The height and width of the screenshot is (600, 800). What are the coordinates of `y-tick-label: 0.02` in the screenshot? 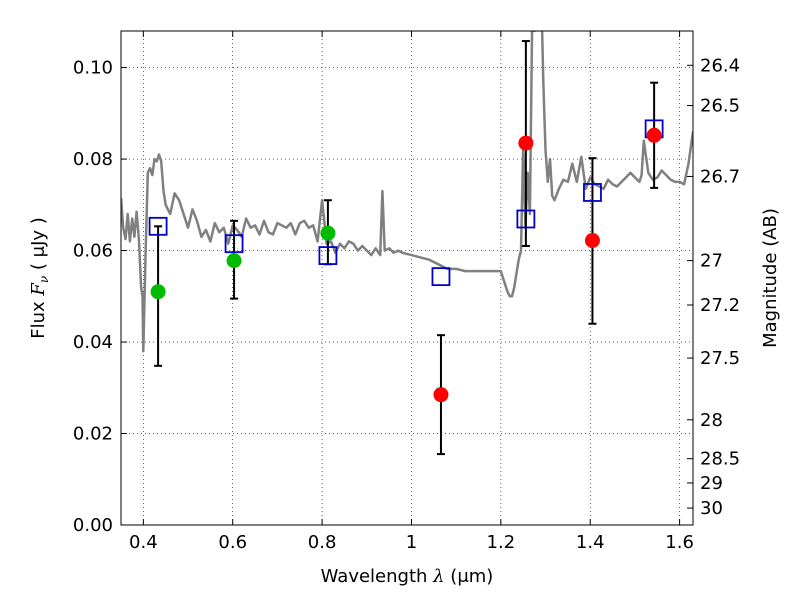 It's located at (93, 434).